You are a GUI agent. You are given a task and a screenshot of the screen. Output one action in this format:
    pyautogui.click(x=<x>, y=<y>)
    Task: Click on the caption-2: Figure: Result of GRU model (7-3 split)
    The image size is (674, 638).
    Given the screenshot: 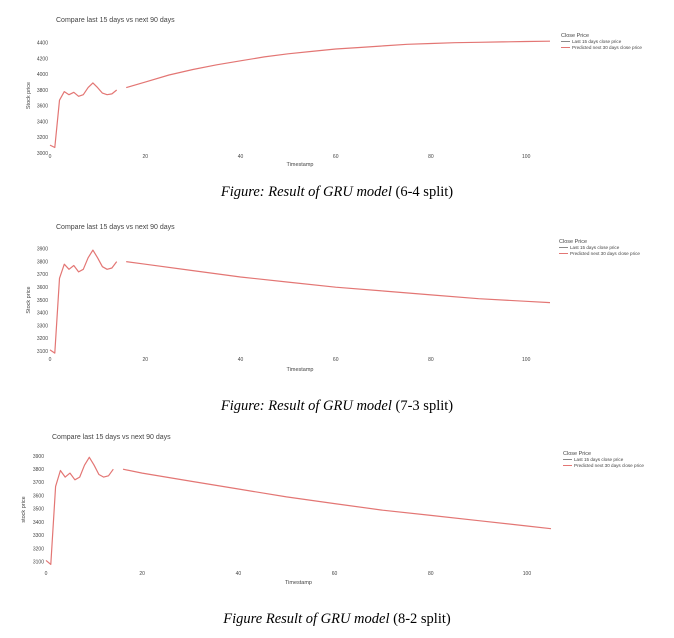 What is the action you would take?
    pyautogui.click(x=337, y=406)
    